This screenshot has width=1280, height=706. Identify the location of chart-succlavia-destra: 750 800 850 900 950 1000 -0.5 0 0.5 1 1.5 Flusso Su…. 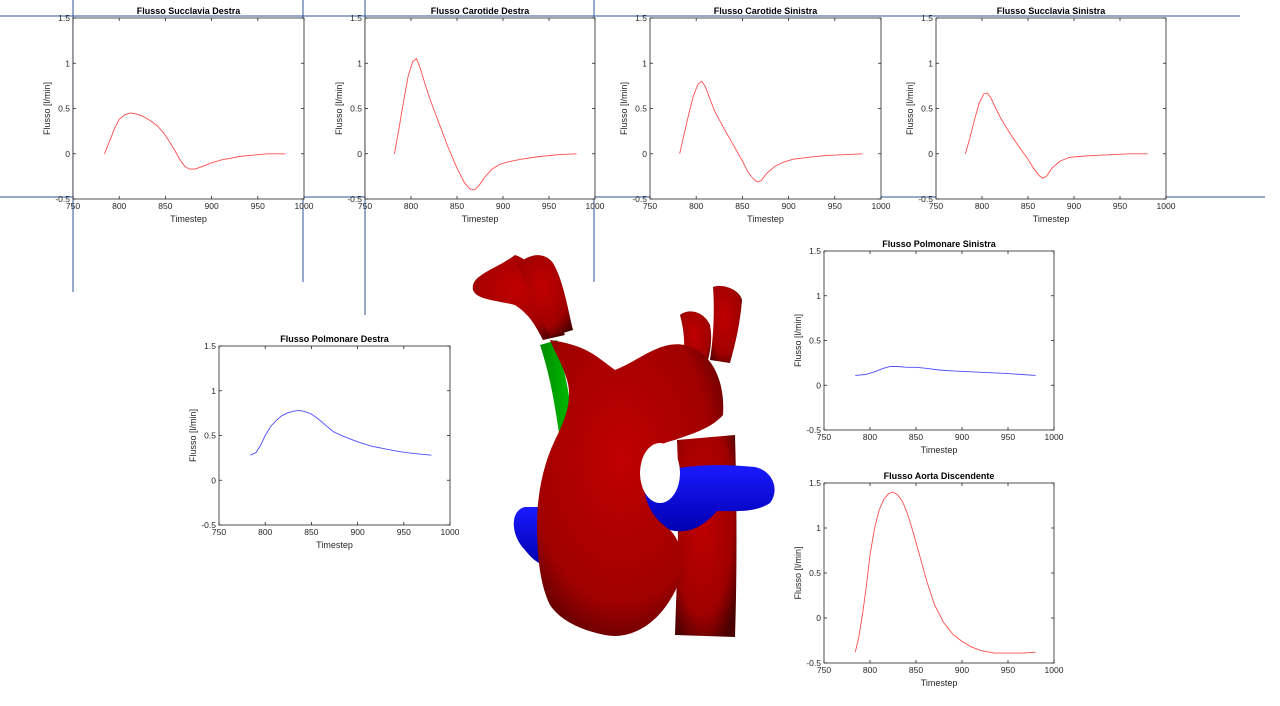
(178, 115).